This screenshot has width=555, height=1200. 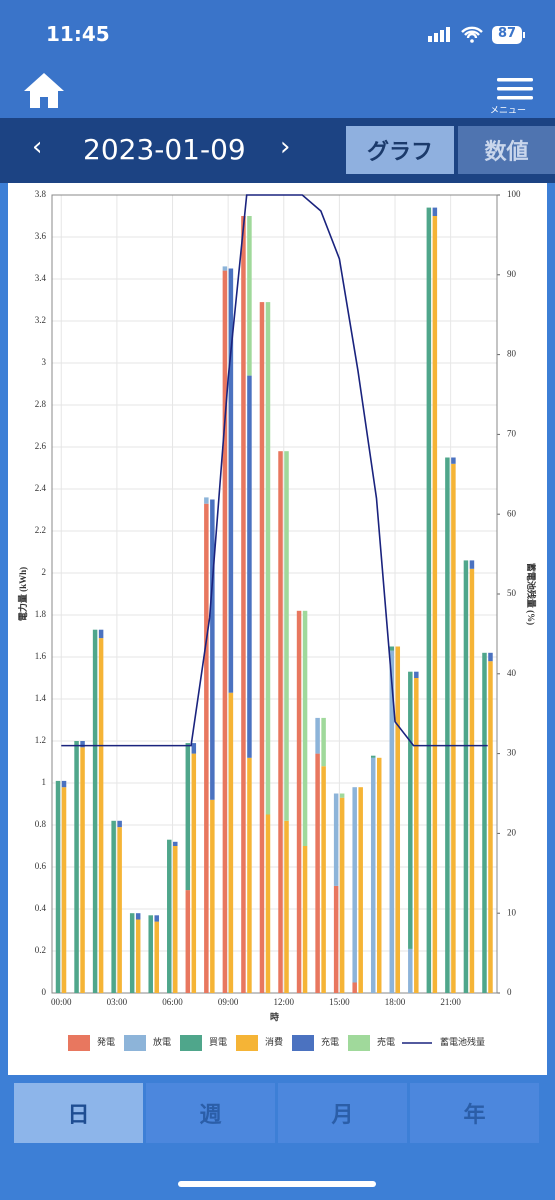 What do you see at coordinates (37, 147) in the screenshot?
I see `prev-button: ‹` at bounding box center [37, 147].